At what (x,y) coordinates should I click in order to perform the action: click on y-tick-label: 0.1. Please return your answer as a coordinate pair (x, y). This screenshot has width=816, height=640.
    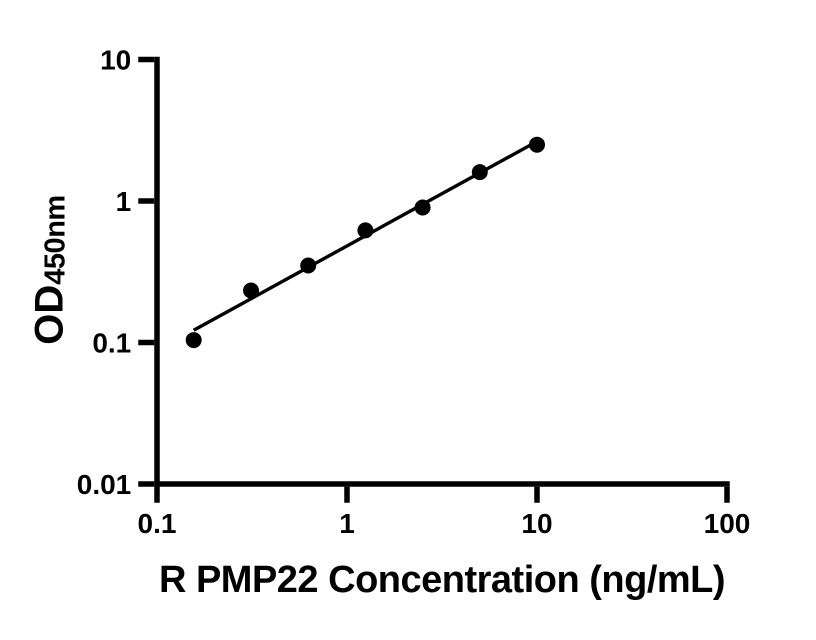
    Looking at the image, I should click on (111, 343).